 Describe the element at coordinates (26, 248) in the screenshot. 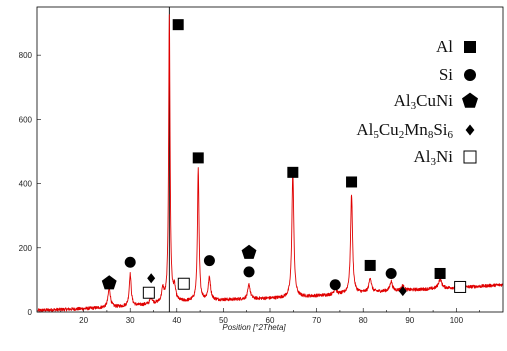

I see `y-tick-label: 200` at that location.